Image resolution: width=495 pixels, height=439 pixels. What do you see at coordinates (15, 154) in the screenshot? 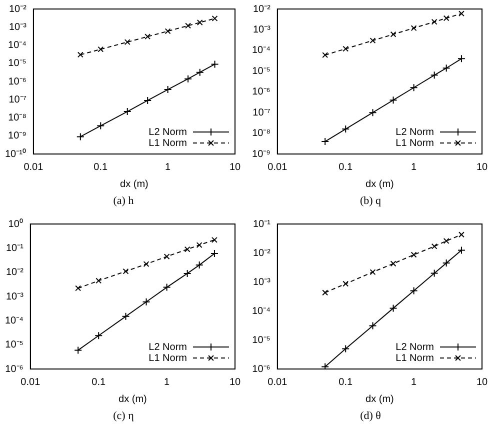
I see `y-tick-label: 10⁻¹⁰` at bounding box center [15, 154].